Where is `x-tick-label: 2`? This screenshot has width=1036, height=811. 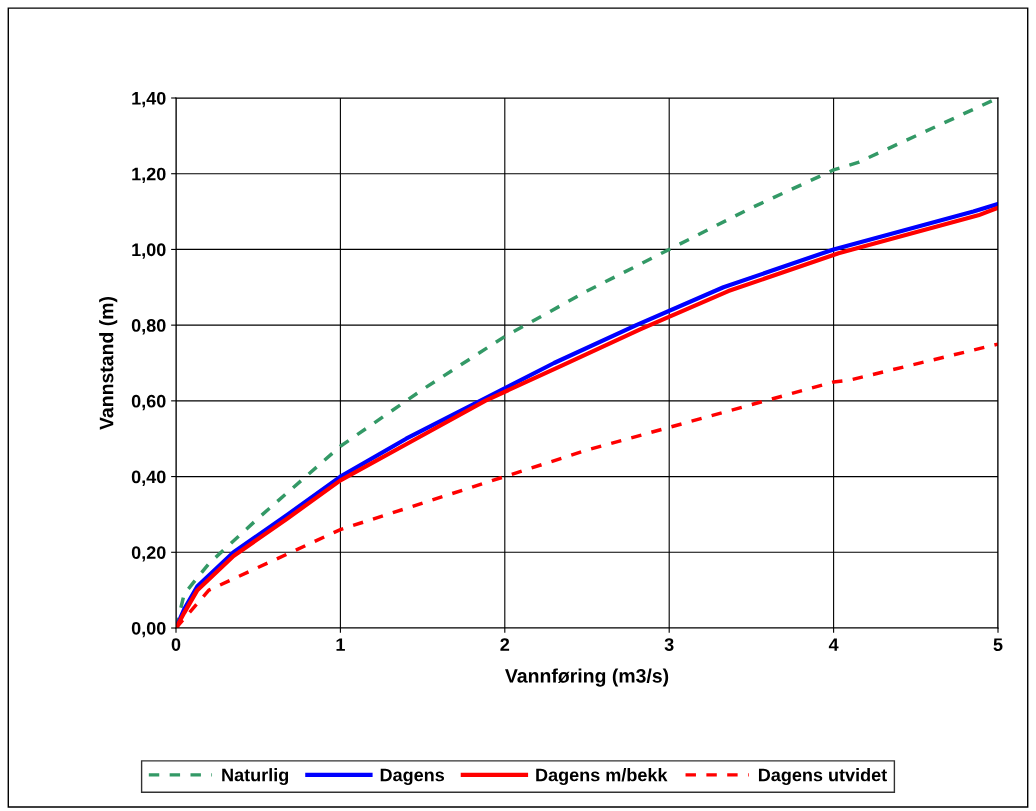
x-tick-label: 2 is located at coordinates (505, 644).